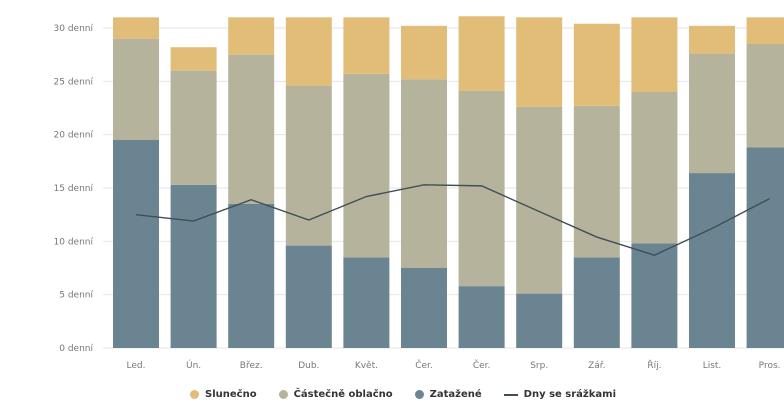 Image resolution: width=784 pixels, height=409 pixels. I want to click on x-tick-label: Ún., so click(193, 365).